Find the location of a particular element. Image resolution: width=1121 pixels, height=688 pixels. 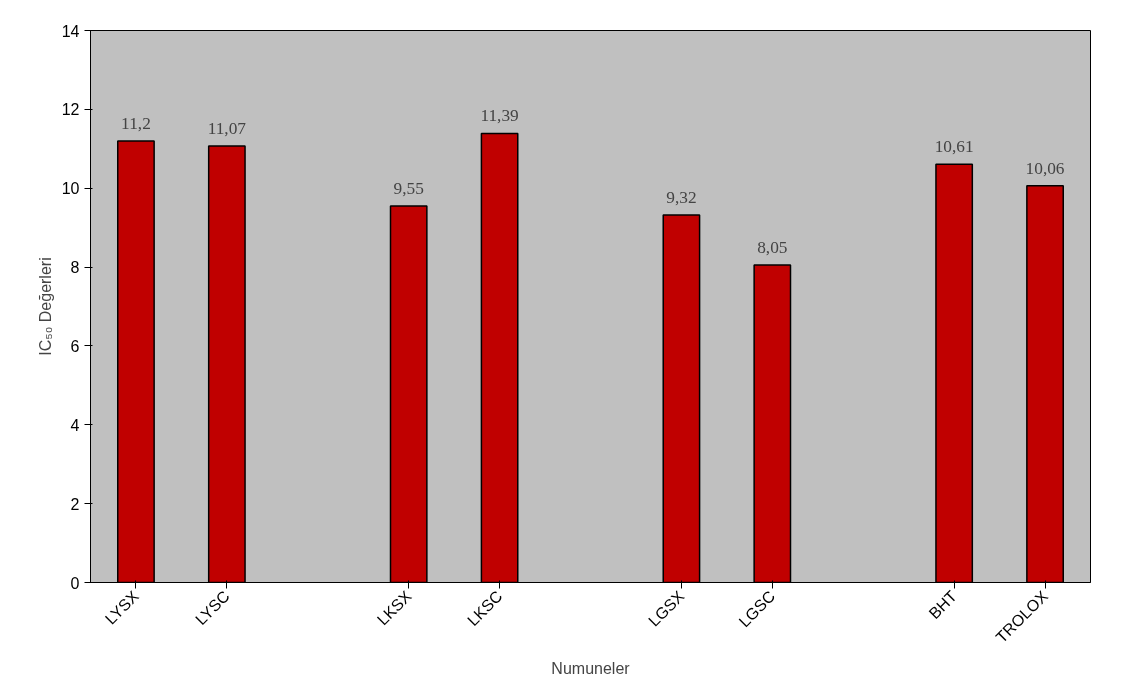

data-label: 11,07 is located at coordinates (227, 129).